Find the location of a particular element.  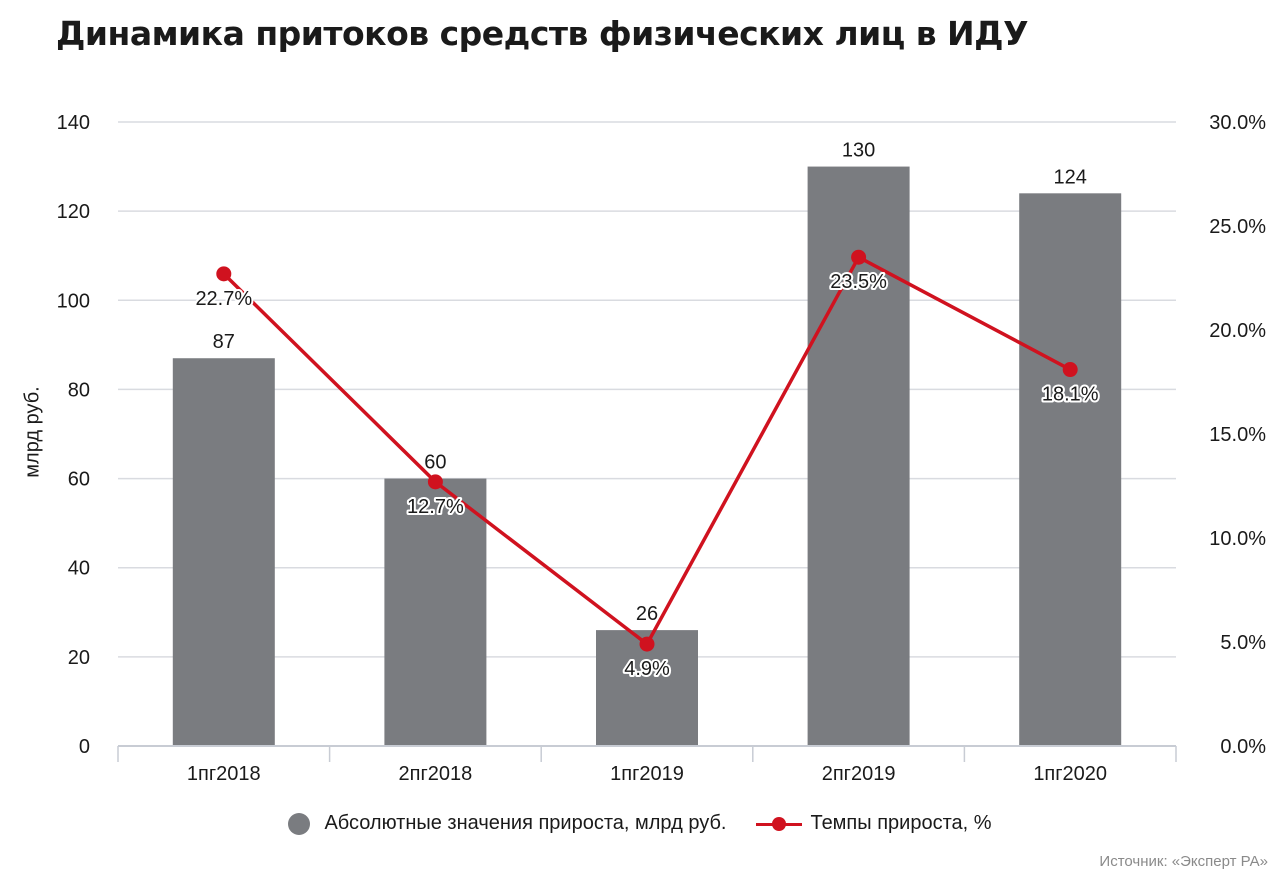

y2-tick-label: 5.0% is located at coordinates (1243, 643).